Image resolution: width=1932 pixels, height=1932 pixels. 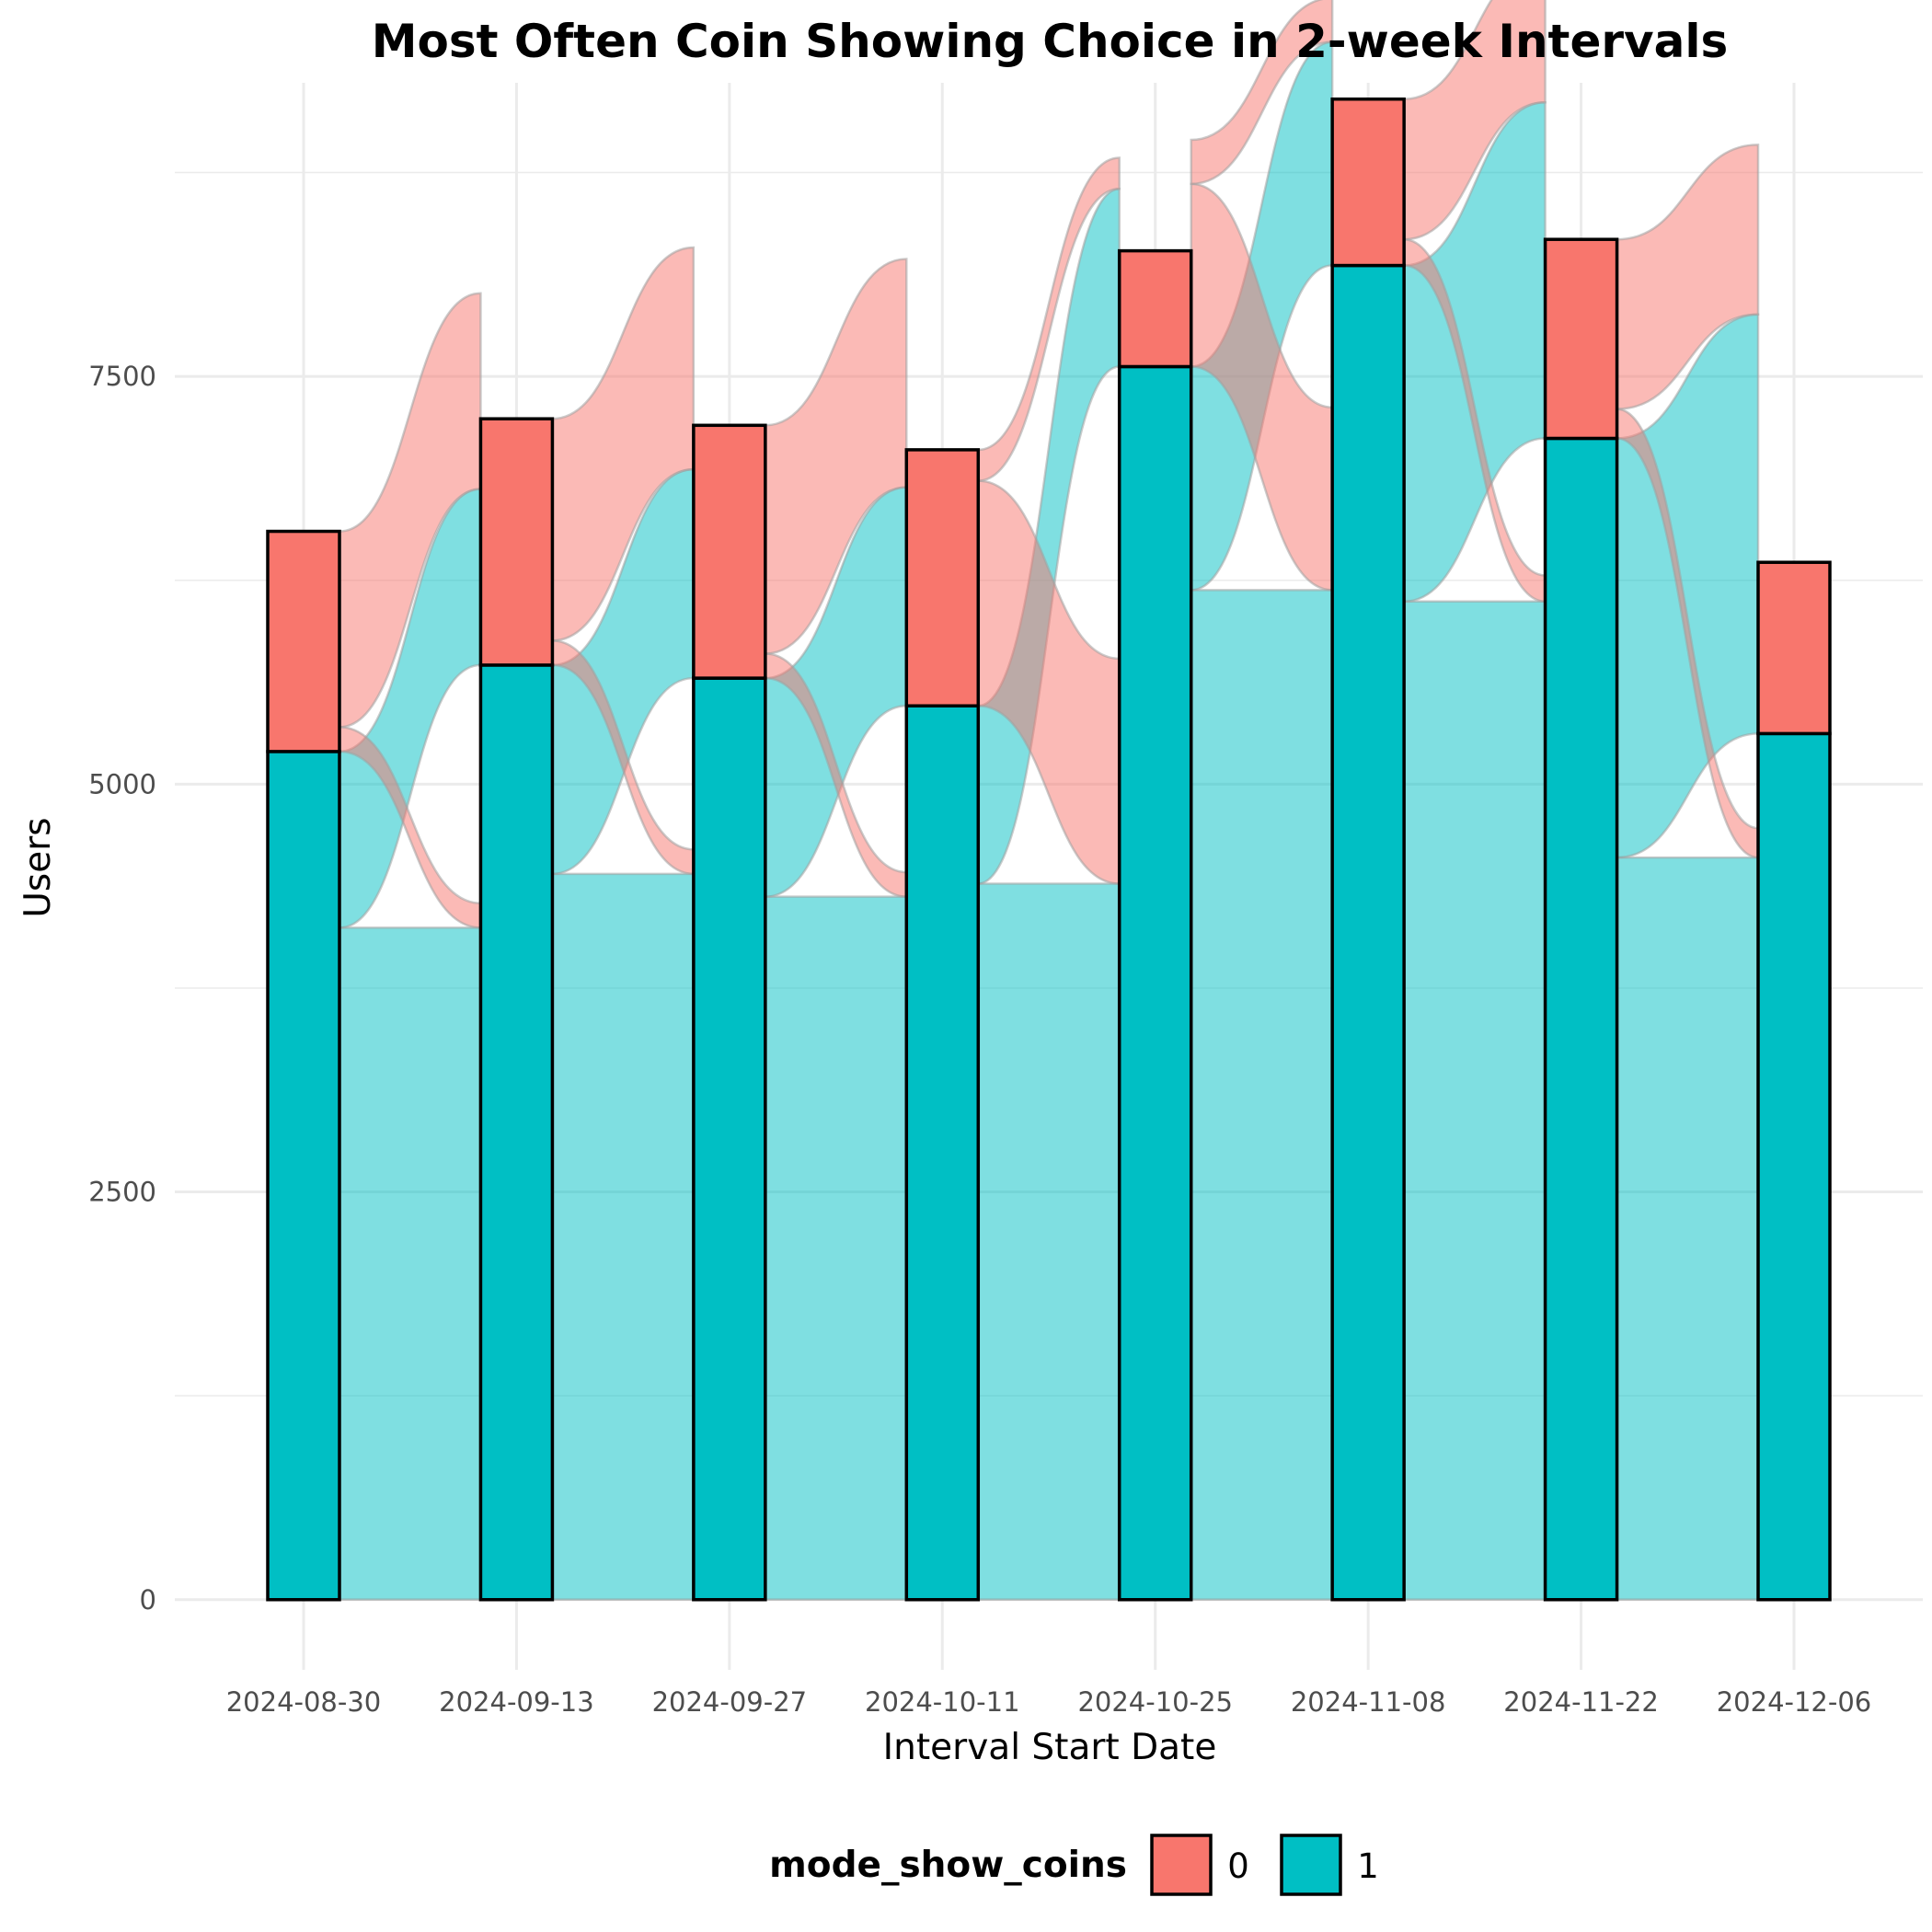 What do you see at coordinates (516, 1702) in the screenshot?
I see `x-tick-label: 2024-09-13` at bounding box center [516, 1702].